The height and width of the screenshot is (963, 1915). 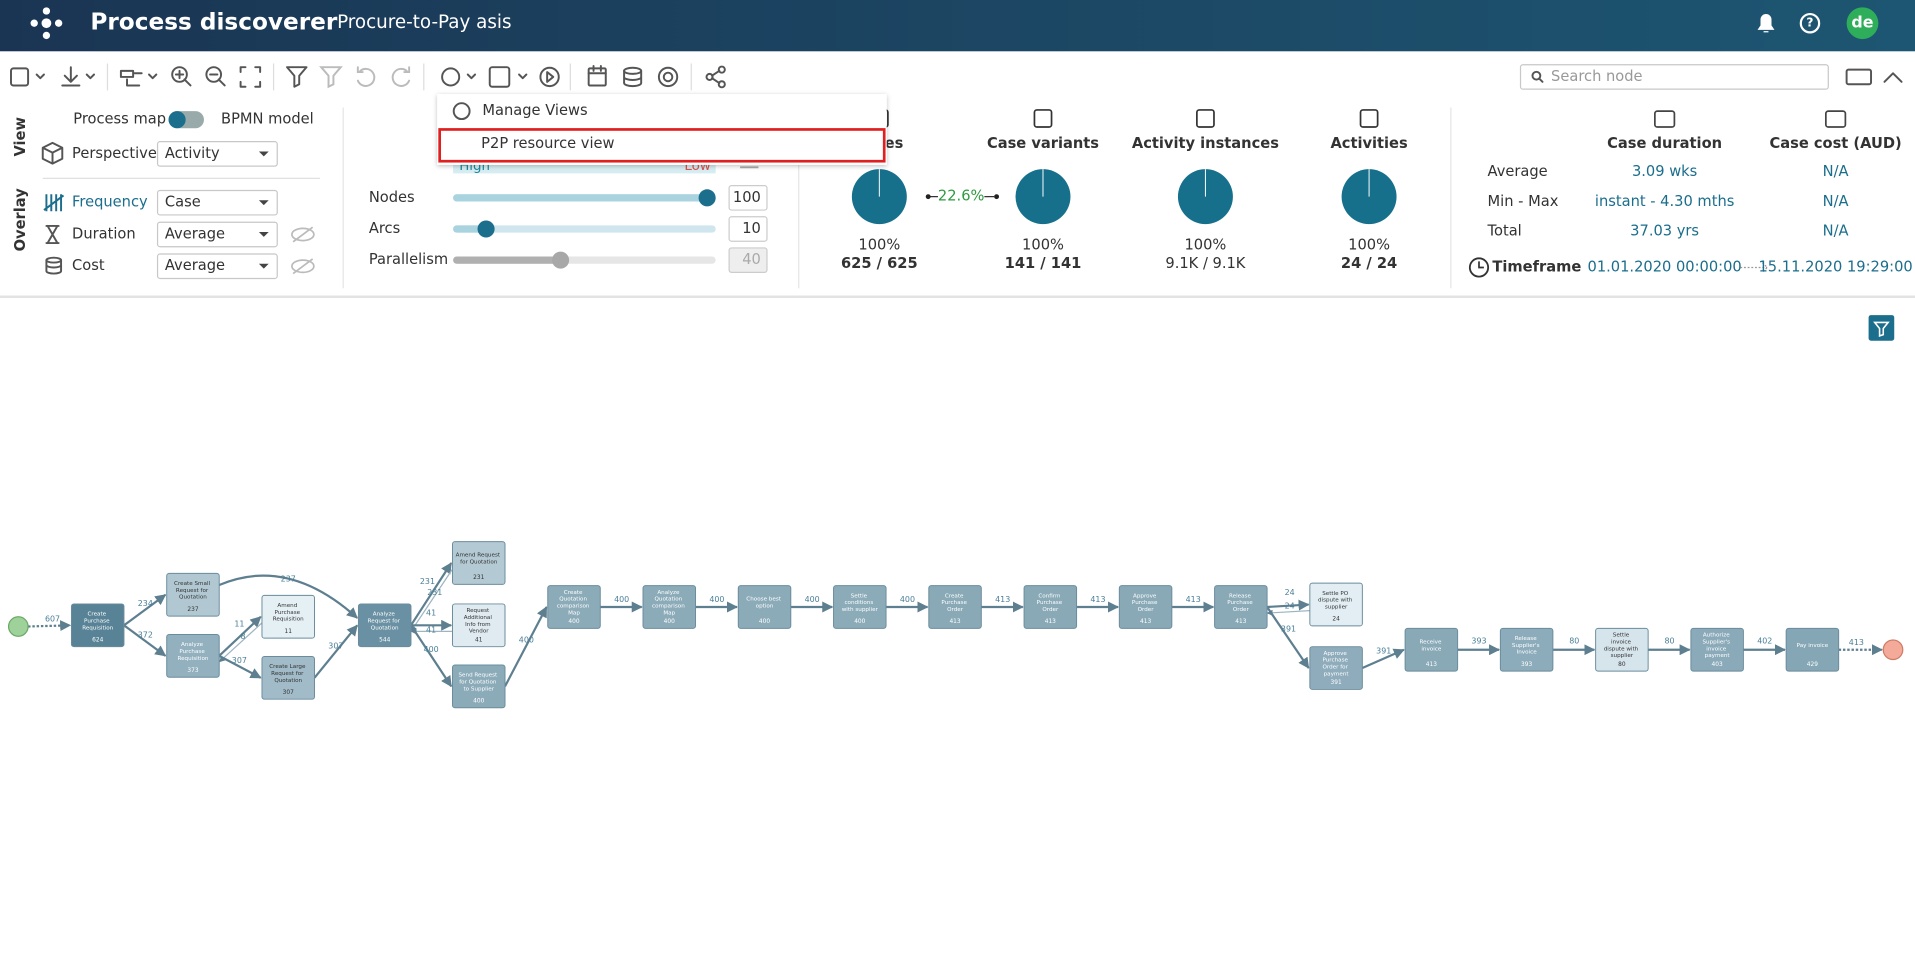 What do you see at coordinates (424, 22) in the screenshot?
I see `project-name: Procure-to-Pay asis` at bounding box center [424, 22].